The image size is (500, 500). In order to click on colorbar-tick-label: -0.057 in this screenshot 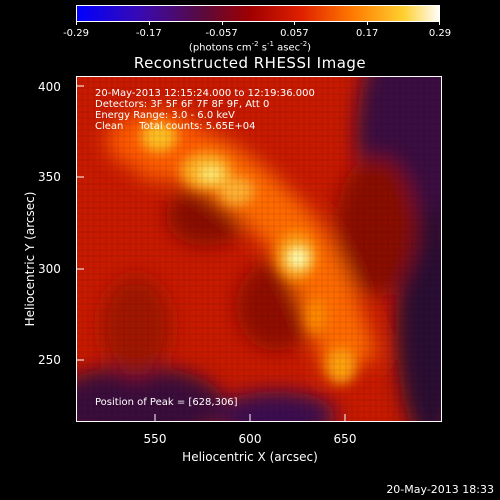, I will do `click(221, 33)`.